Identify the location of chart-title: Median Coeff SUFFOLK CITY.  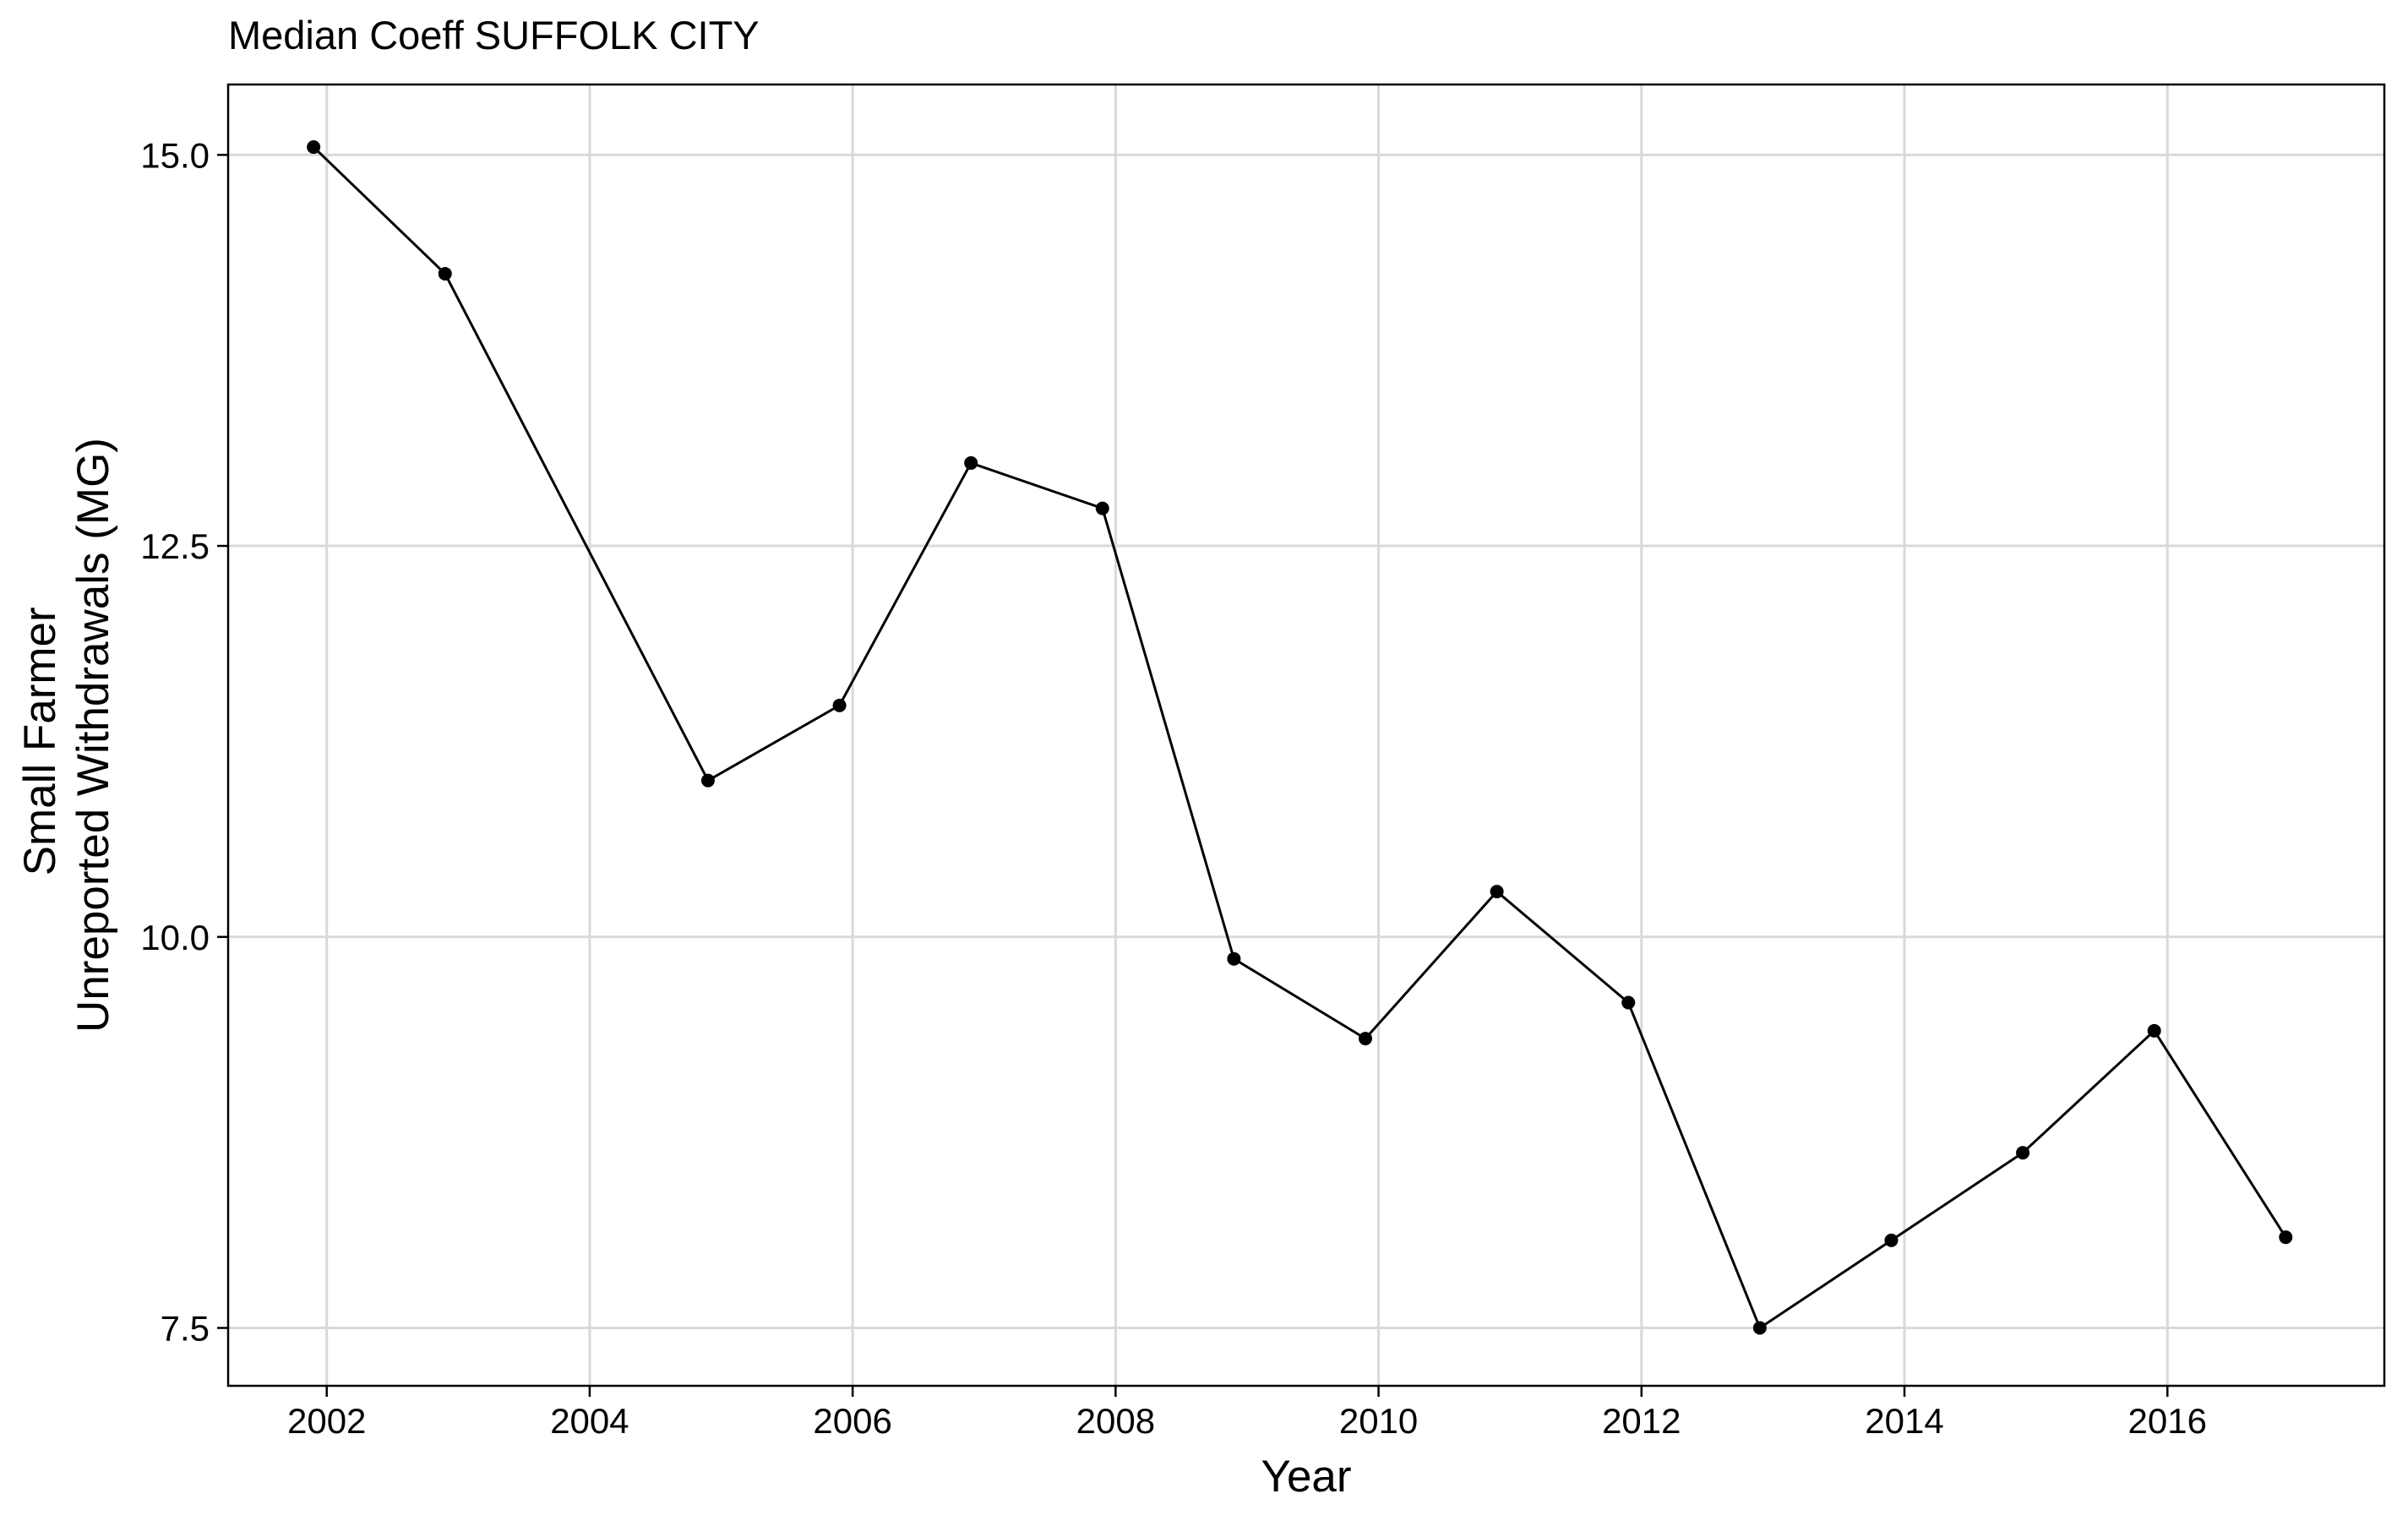
(494, 35).